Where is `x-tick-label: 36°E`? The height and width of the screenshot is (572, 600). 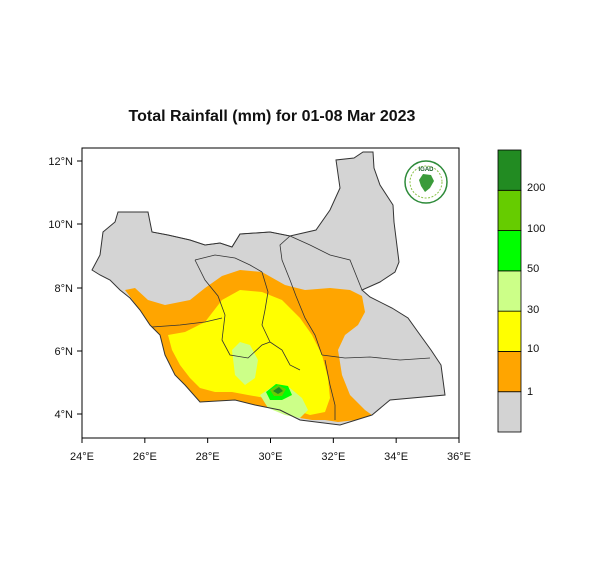
x-tick-label: 36°E is located at coordinates (459, 457).